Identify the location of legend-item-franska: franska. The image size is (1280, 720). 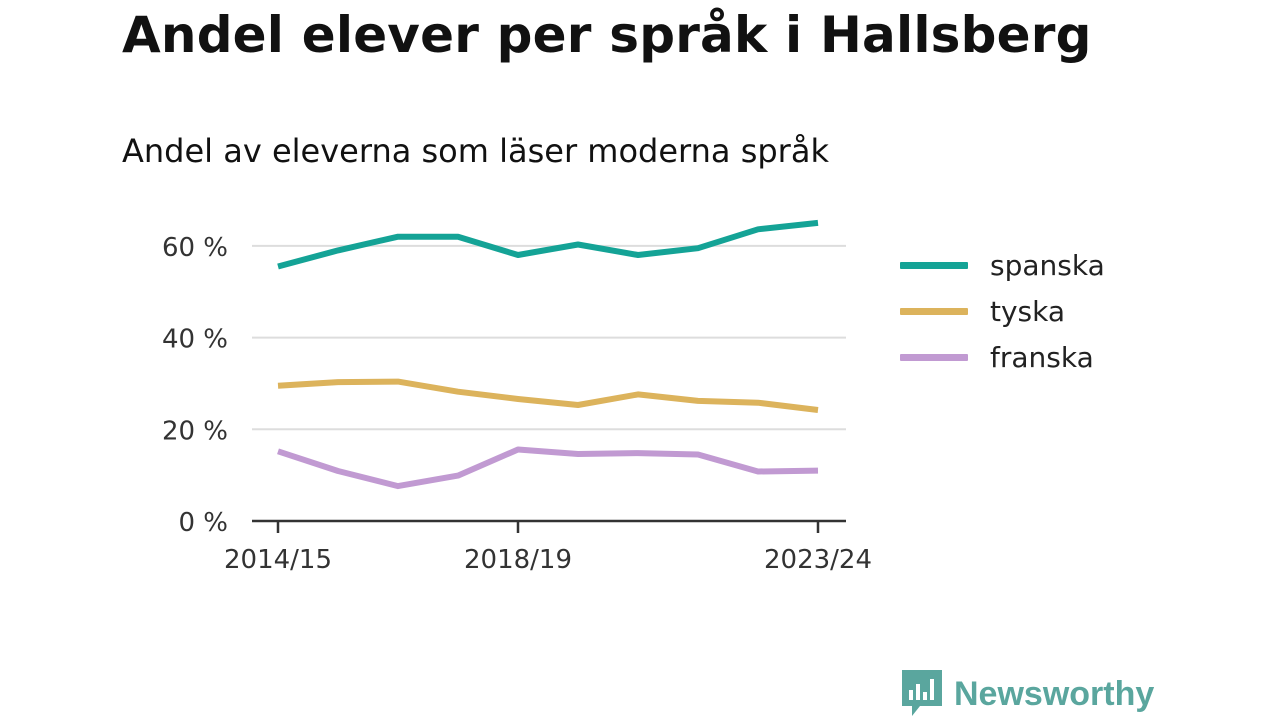
(1002, 357).